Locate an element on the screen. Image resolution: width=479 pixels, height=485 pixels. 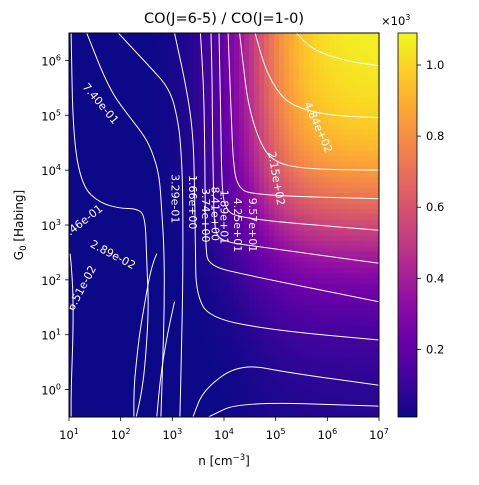
x-tick-label: 105 is located at coordinates (276, 434).